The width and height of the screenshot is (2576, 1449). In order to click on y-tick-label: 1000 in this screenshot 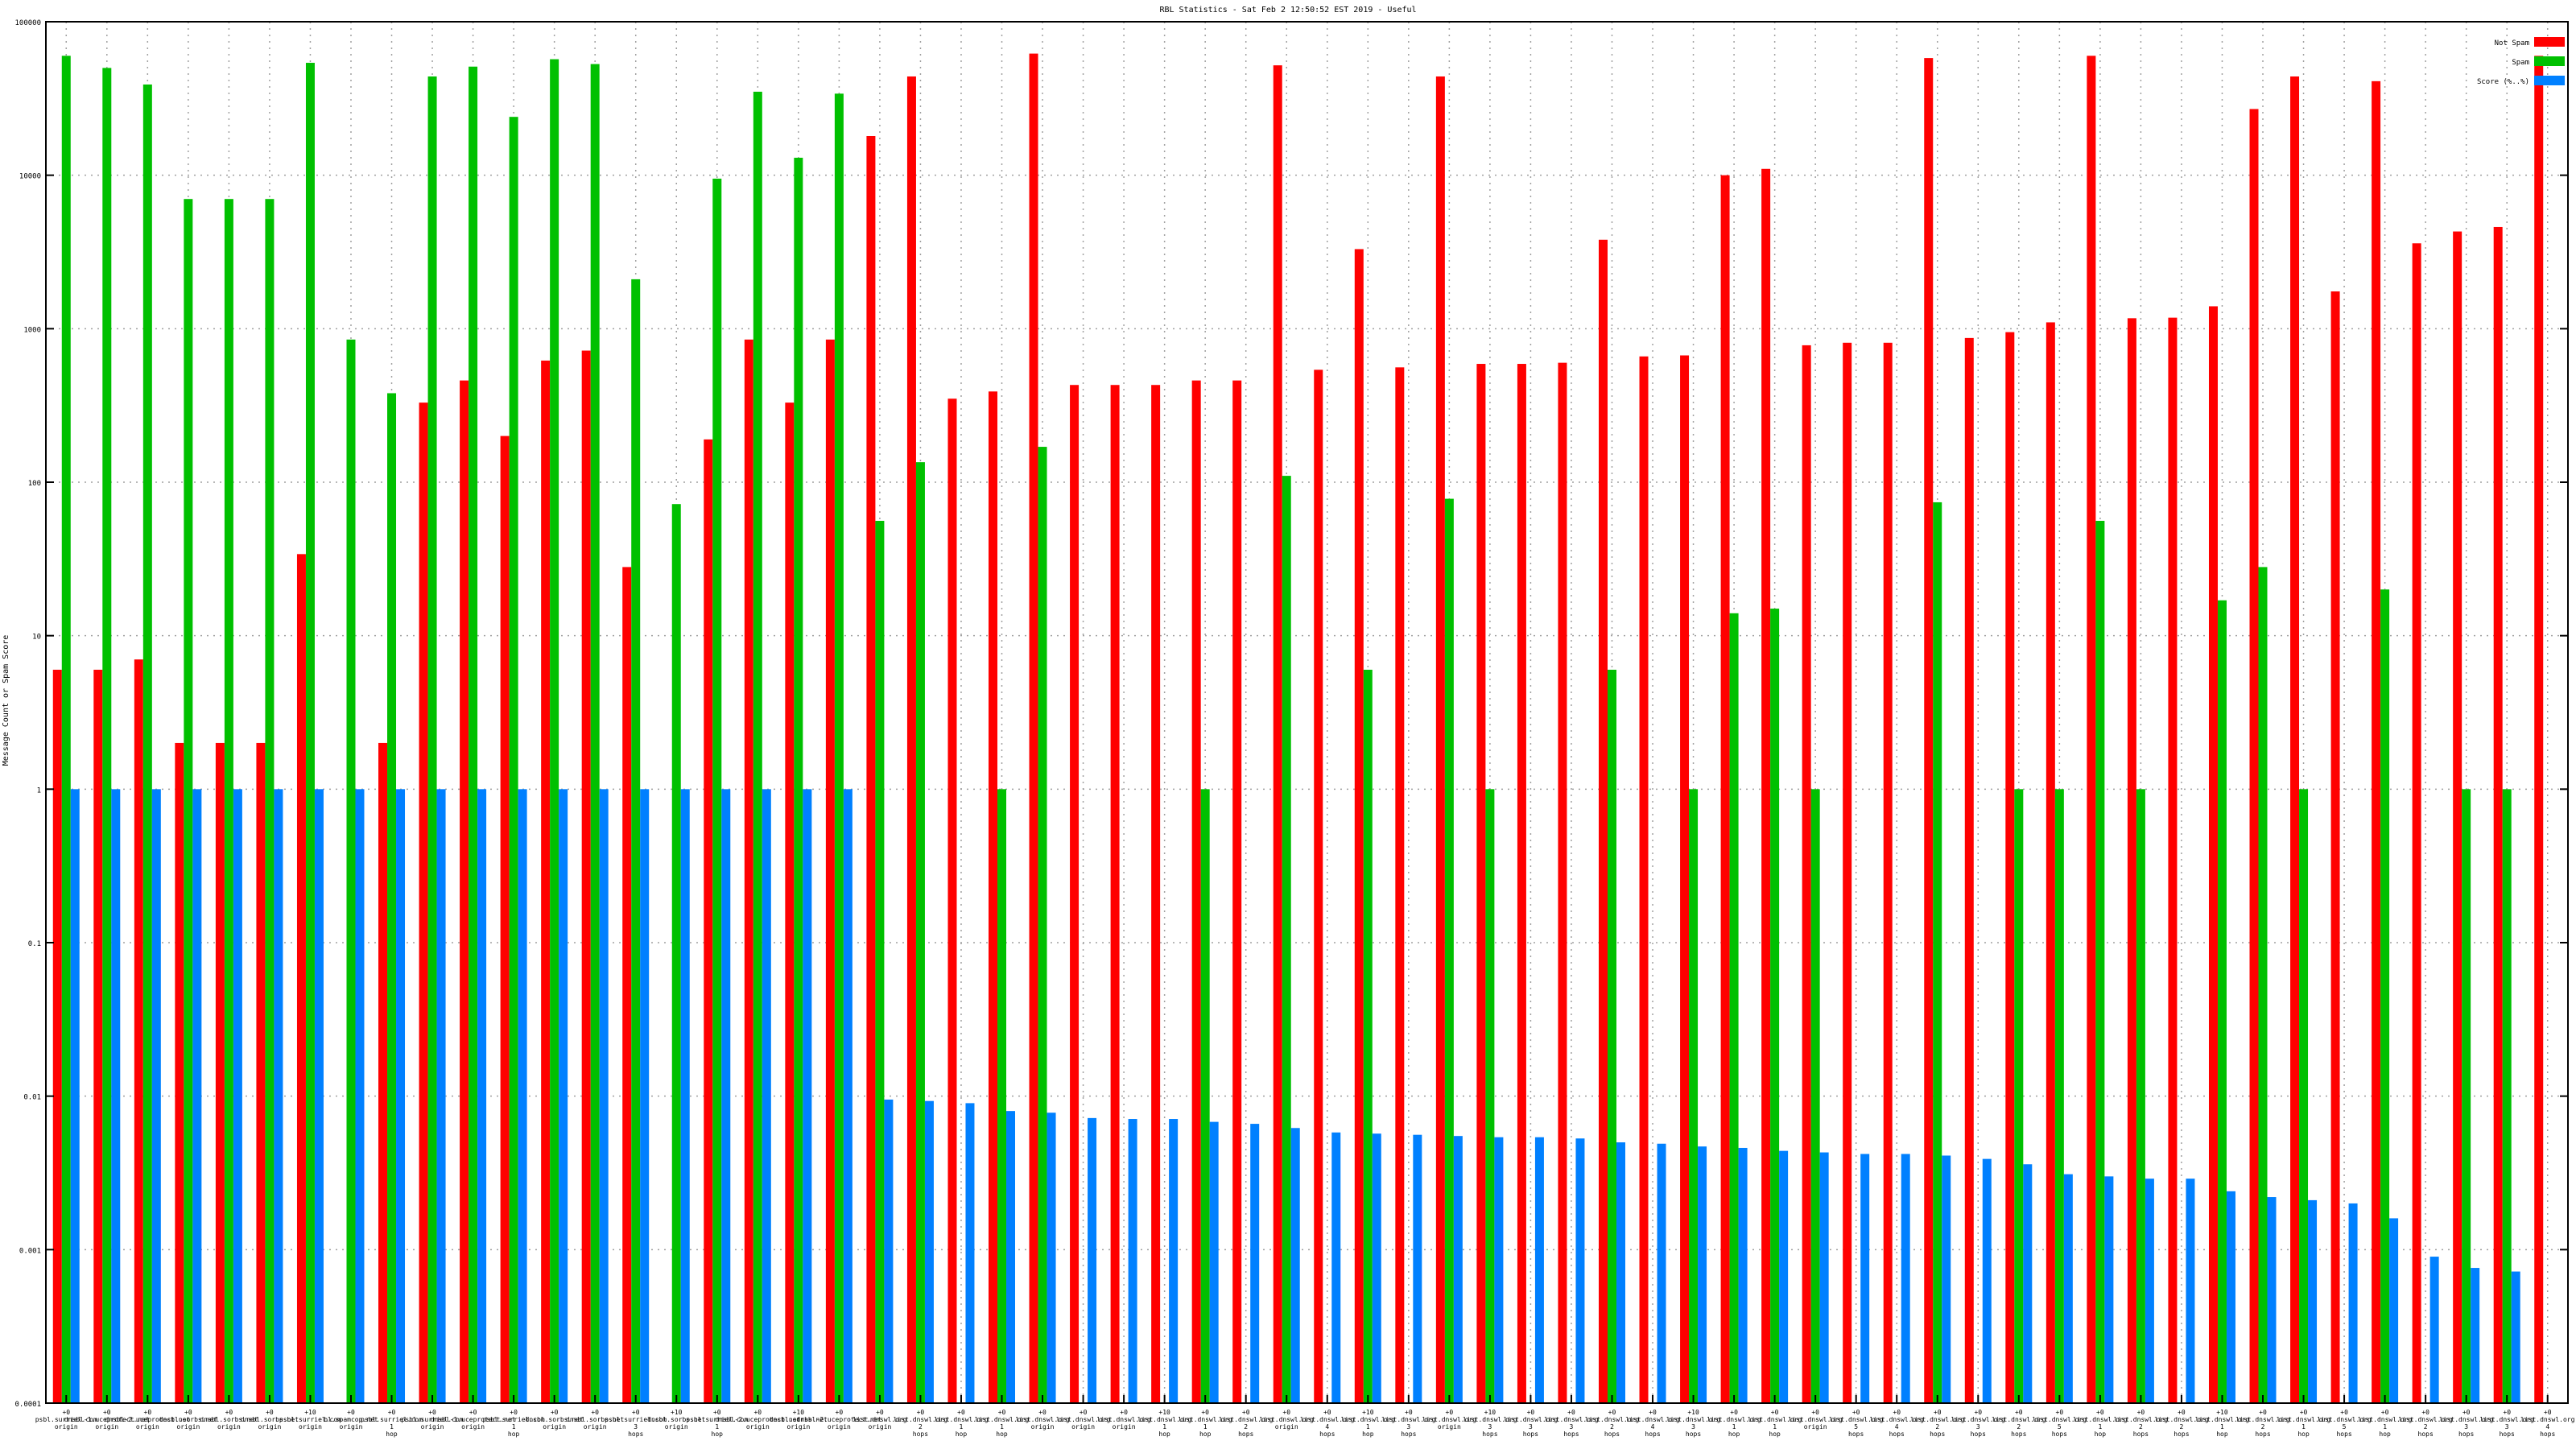, I will do `click(32, 330)`.